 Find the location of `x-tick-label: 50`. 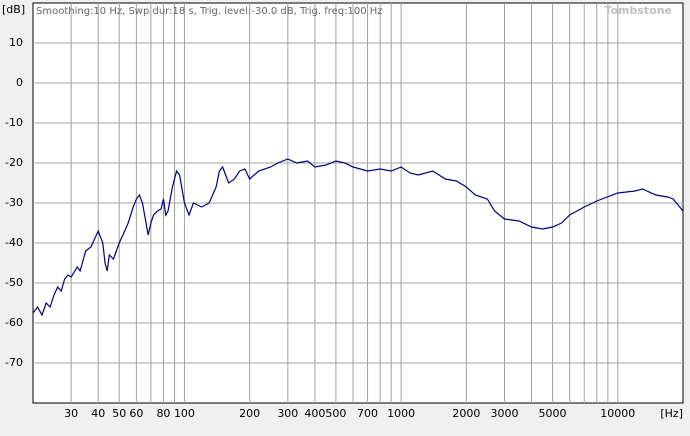

x-tick-label: 50 is located at coordinates (119, 413).